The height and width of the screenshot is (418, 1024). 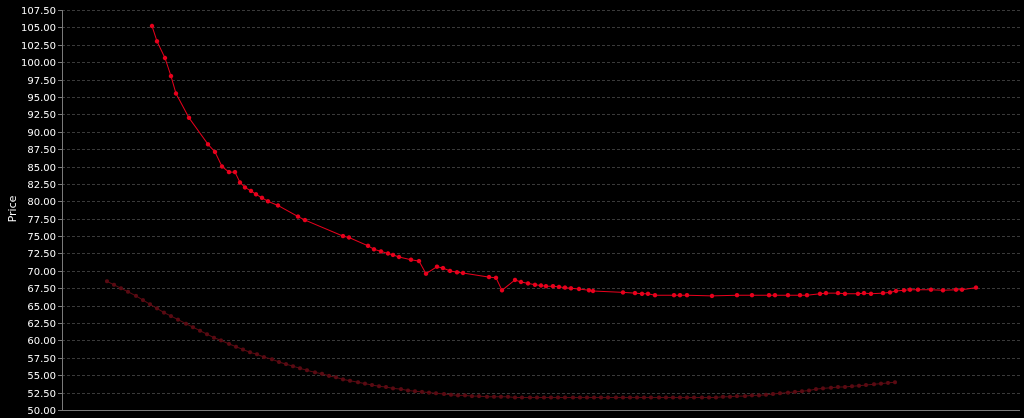 What do you see at coordinates (41, 237) in the screenshot?
I see `y-tick-label: 75.00` at bounding box center [41, 237].